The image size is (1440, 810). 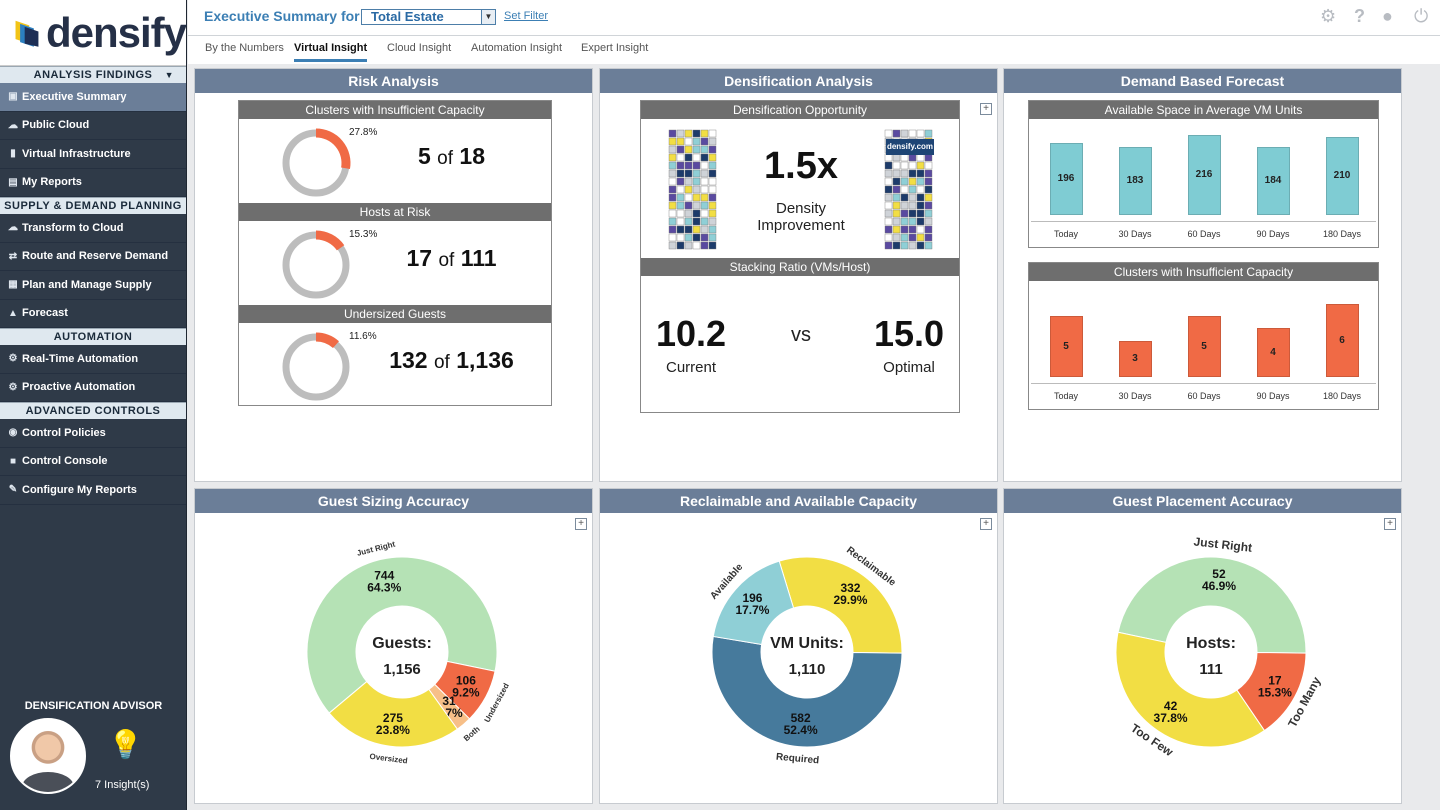 What do you see at coordinates (27, 33) in the screenshot?
I see `densify-logo-icon` at bounding box center [27, 33].